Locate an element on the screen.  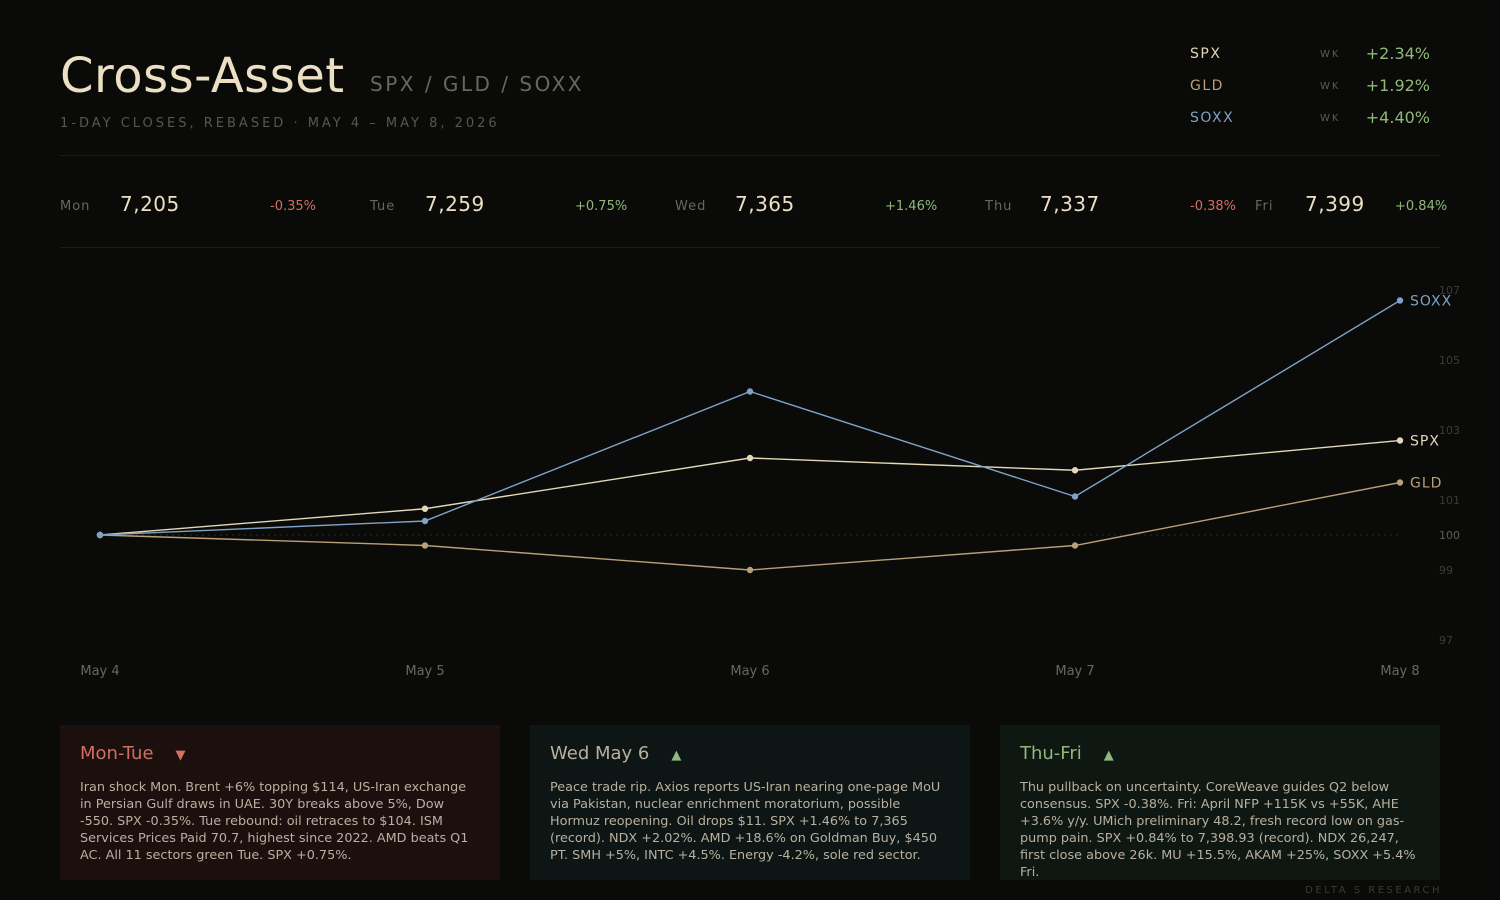
day-close: 7,259 is located at coordinates (455, 204).